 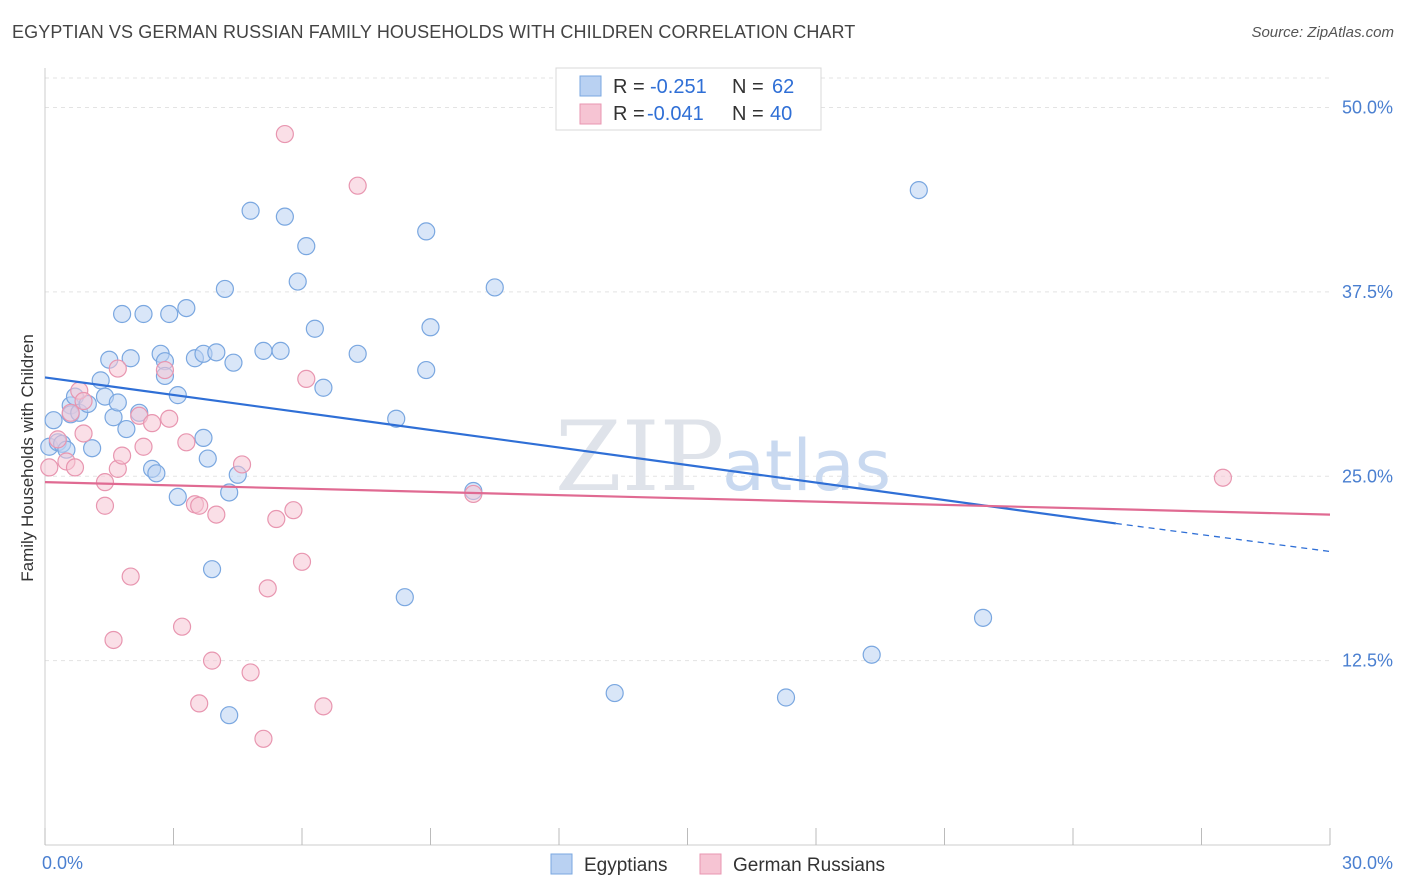 What do you see at coordinates (590, 86) in the screenshot?
I see `legend-swatch-egyptians` at bounding box center [590, 86].